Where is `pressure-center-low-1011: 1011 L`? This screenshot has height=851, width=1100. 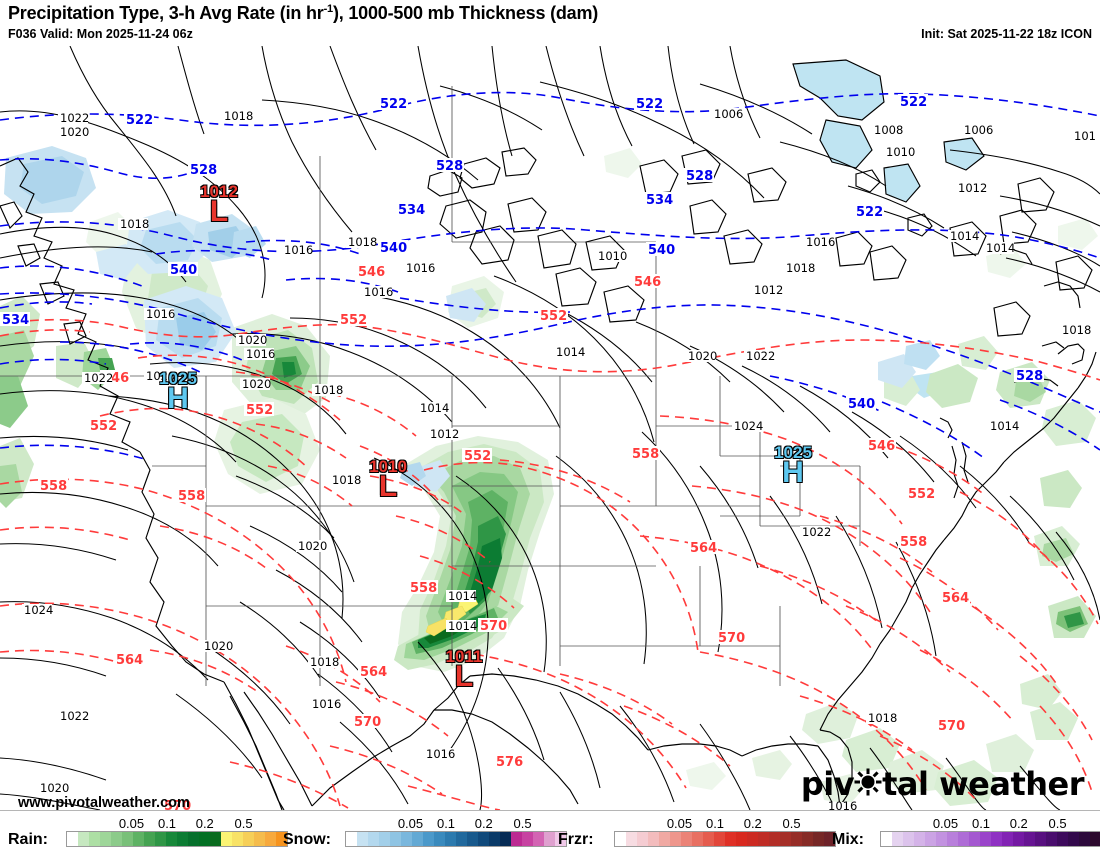
pressure-center-low-1011: 1011 L is located at coordinates (464, 670).